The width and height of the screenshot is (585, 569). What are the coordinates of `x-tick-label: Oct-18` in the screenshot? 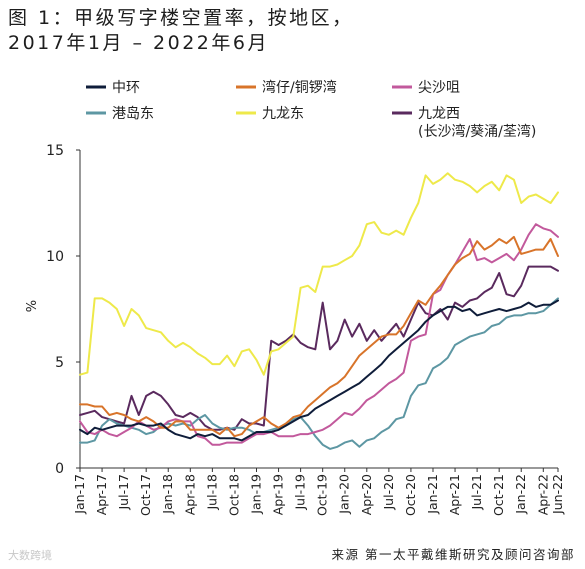 It's located at (233, 495).